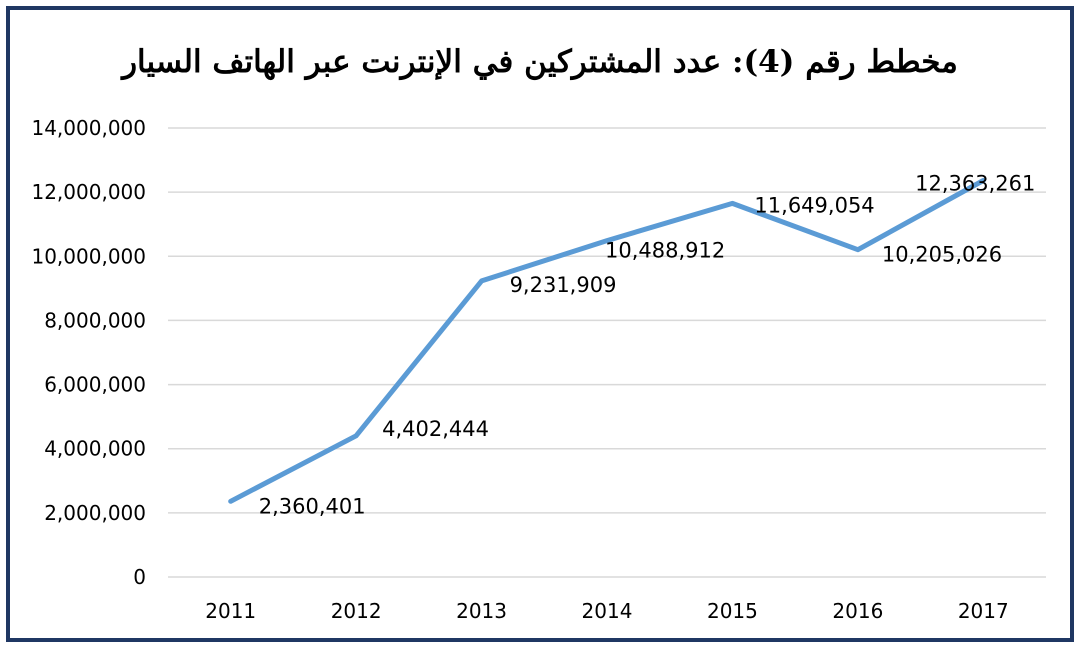  Describe the element at coordinates (312, 506) in the screenshot. I see `data-label: 2,360,401` at that location.